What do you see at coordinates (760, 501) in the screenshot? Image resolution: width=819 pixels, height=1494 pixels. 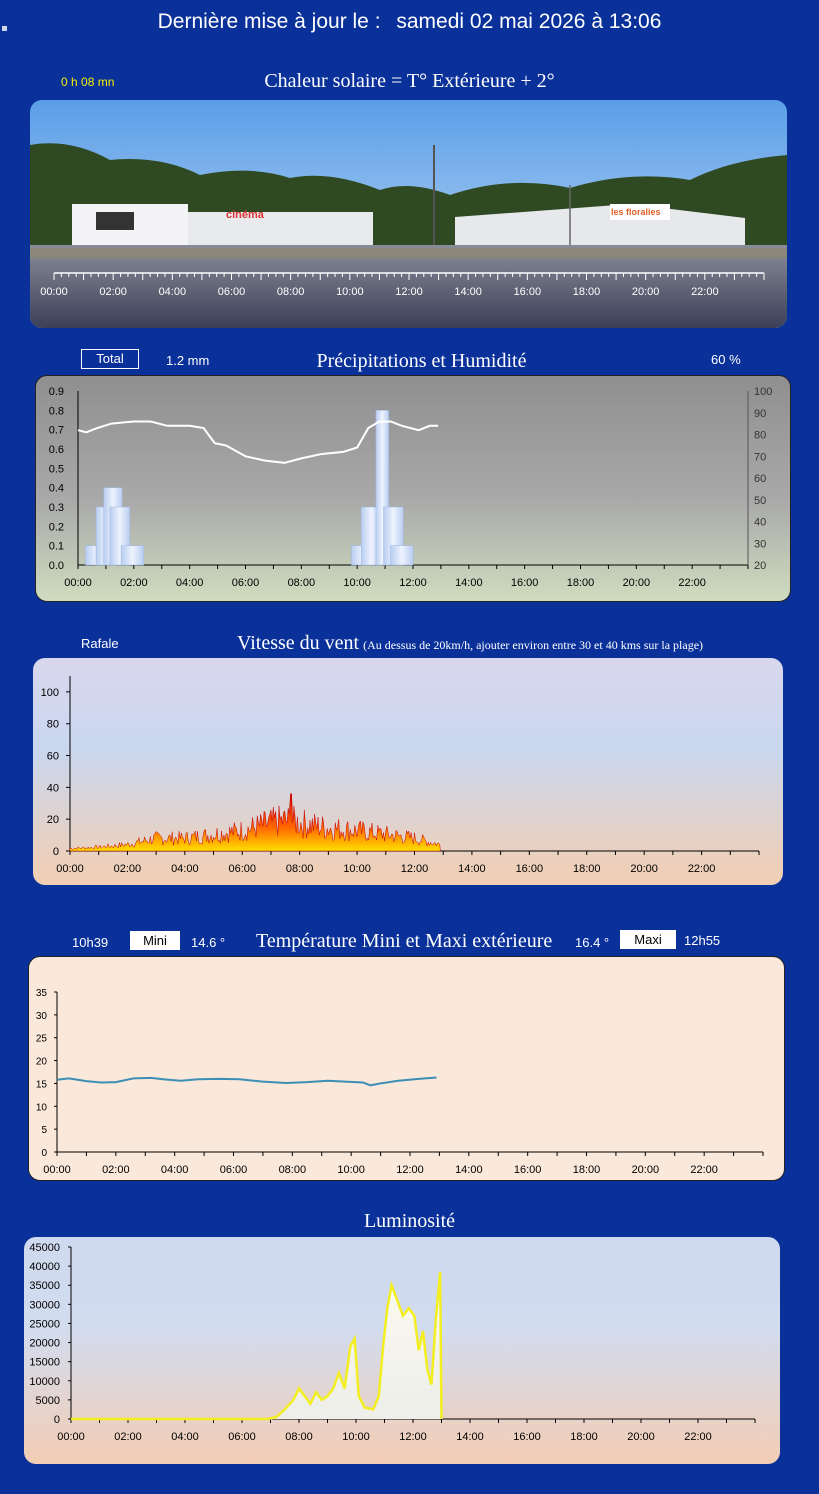 I see `y-right-tick-label: 50` at bounding box center [760, 501].